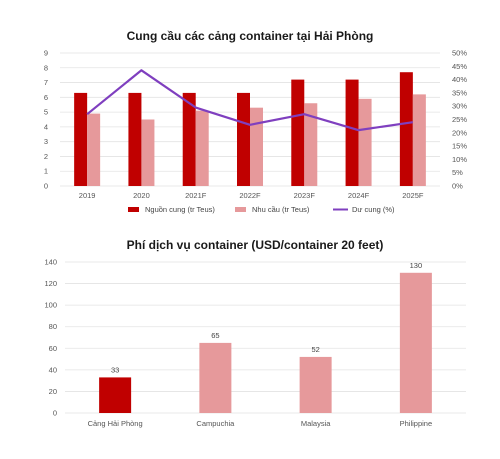 The image size is (500, 459). Describe the element at coordinates (373, 209) in the screenshot. I see `legend-label: Dư cung (%)` at that location.